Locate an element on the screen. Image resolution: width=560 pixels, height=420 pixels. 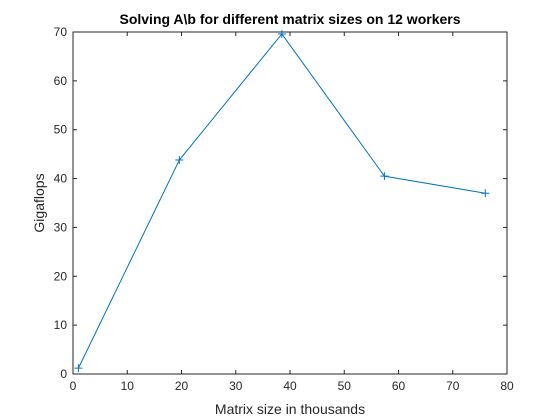
x-tick-label: 30 is located at coordinates (236, 386).